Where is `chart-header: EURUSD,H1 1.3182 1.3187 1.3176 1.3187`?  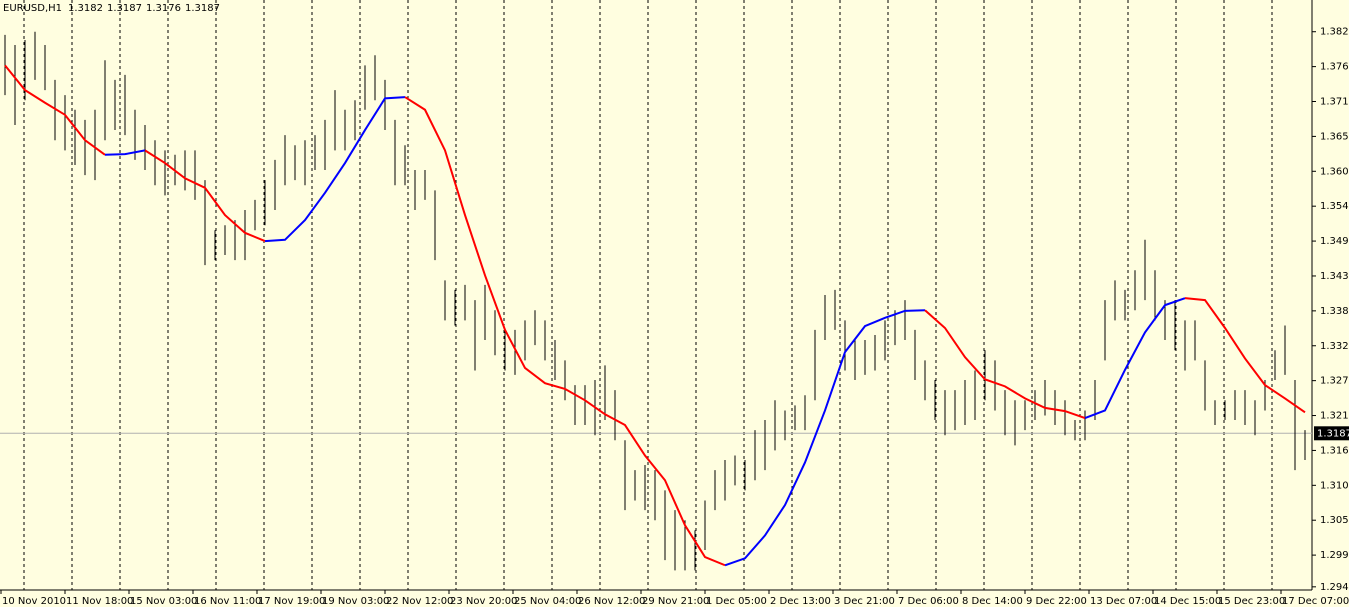 chart-header: EURUSD,H1 1.3182 1.3187 1.3176 1.3187 is located at coordinates (111, 8).